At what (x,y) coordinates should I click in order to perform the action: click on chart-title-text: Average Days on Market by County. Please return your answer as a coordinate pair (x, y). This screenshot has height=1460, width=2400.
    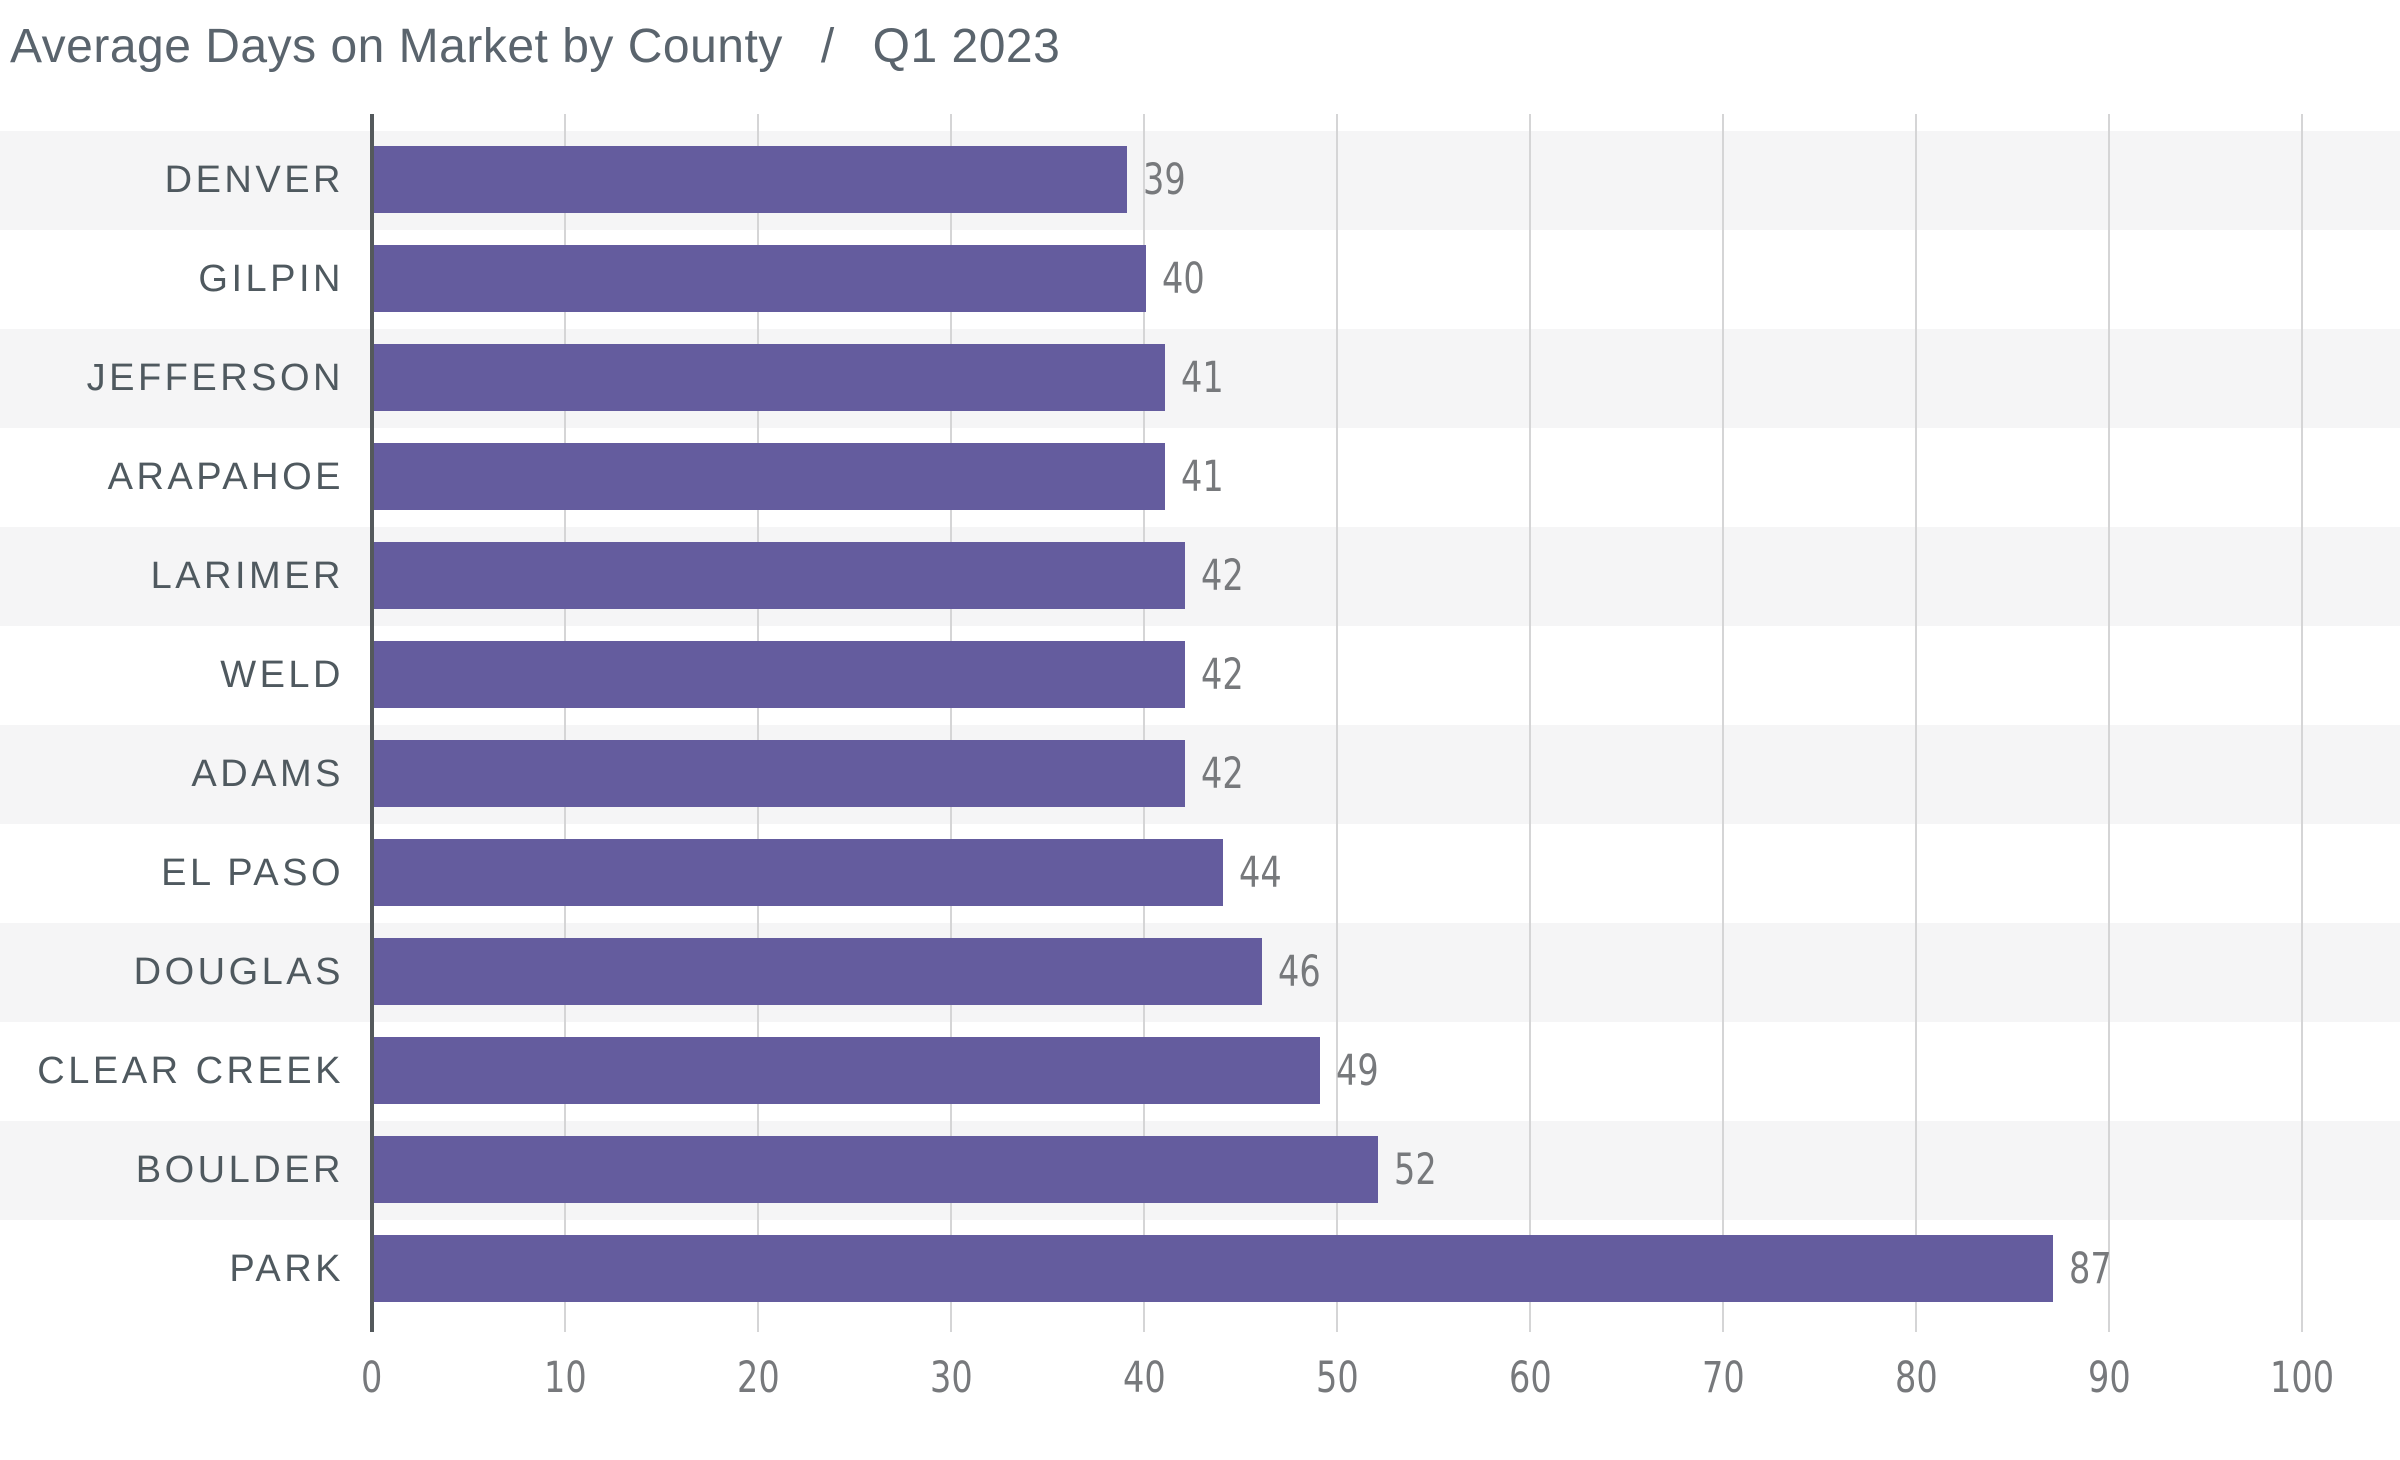
    Looking at the image, I should click on (396, 46).